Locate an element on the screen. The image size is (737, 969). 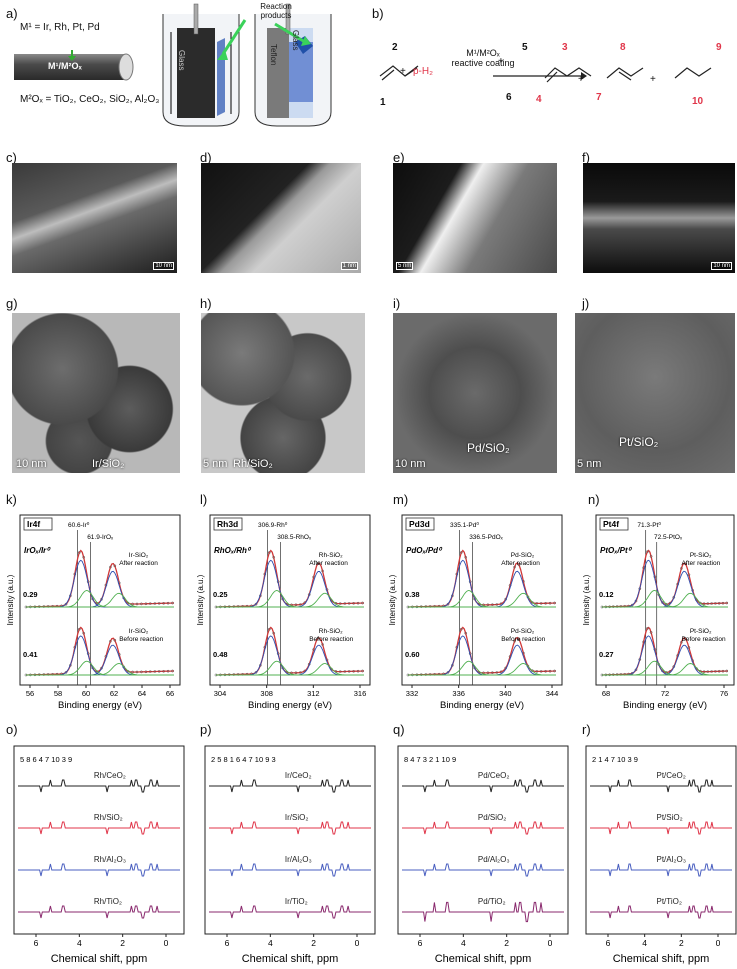
xps-peak-label: 308.5-RhOₓ is located at coordinates (294, 537).